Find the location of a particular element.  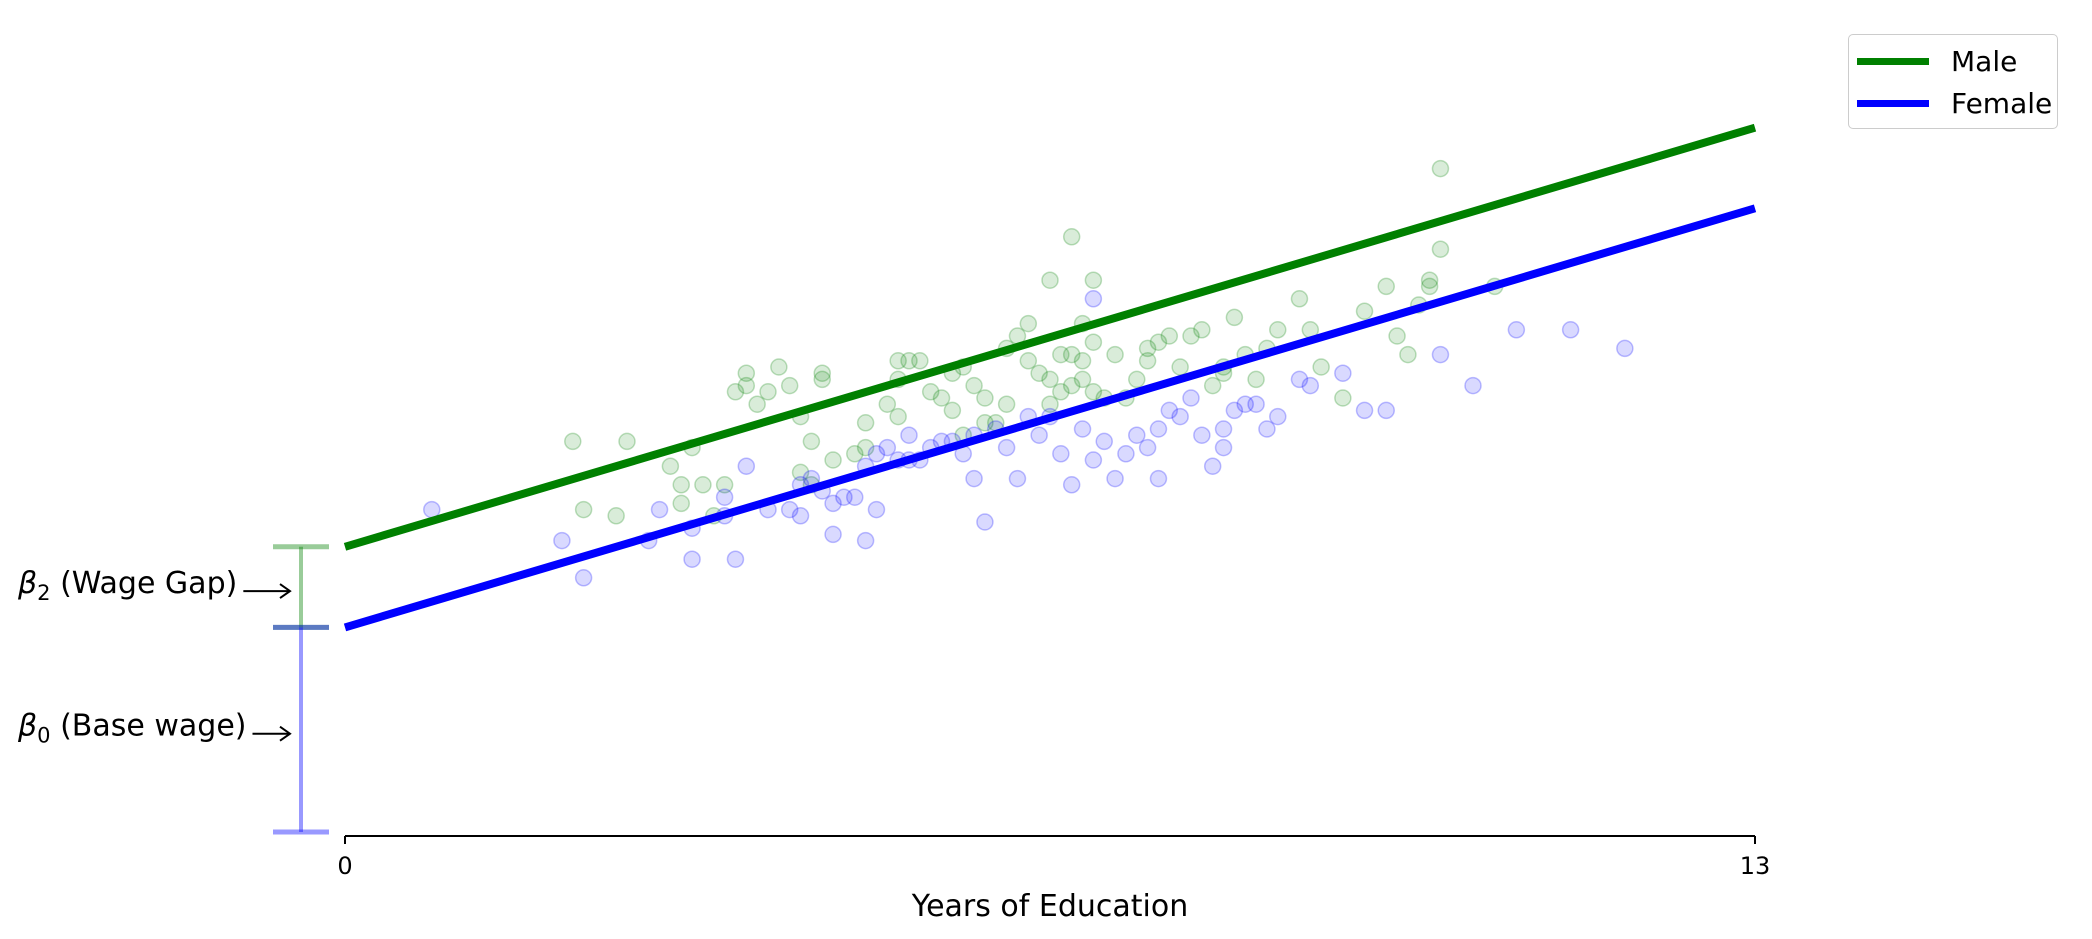

x-tick-label-1: 13 is located at coordinates (1755, 866).